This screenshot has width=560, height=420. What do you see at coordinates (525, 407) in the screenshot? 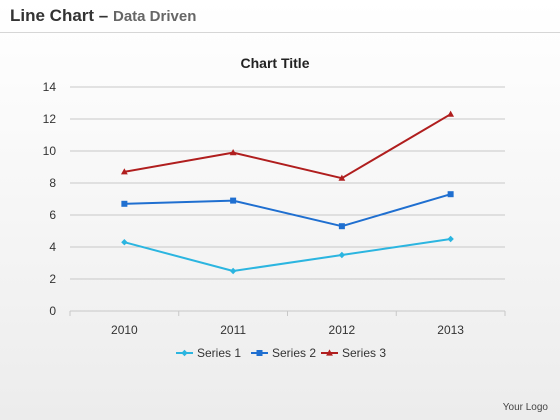
I see `logo-text: Your Logo` at bounding box center [525, 407].